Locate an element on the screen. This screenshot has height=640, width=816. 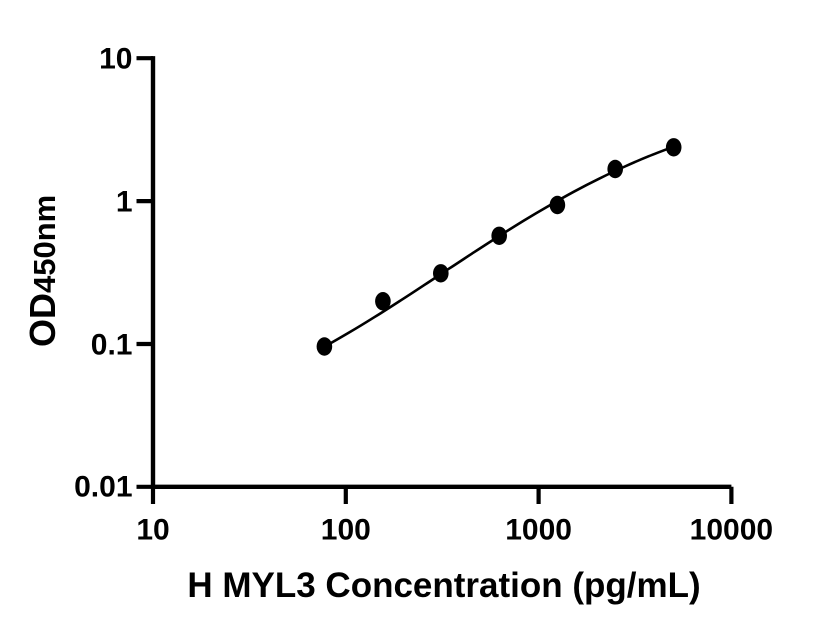
svg-text: 10000 is located at coordinates (731, 530).